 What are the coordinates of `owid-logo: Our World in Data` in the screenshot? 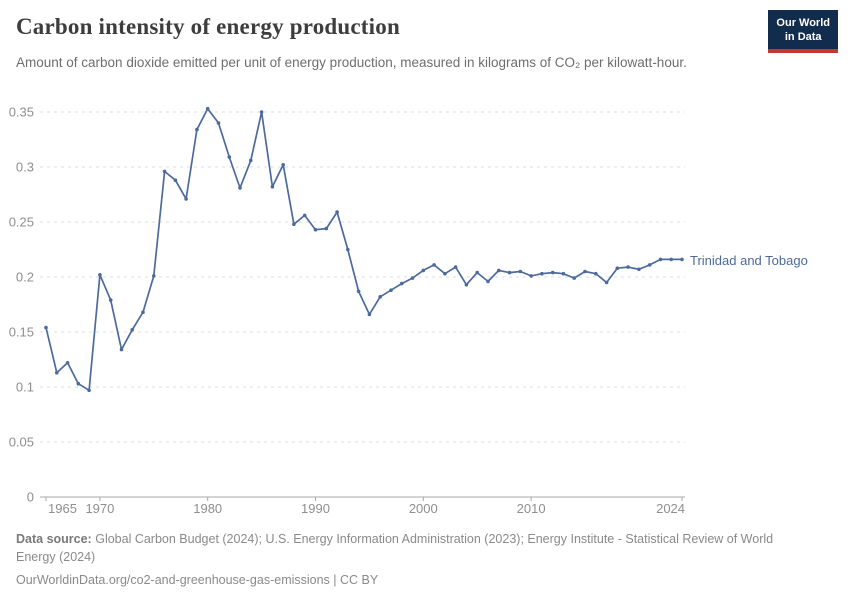 It's located at (803, 31).